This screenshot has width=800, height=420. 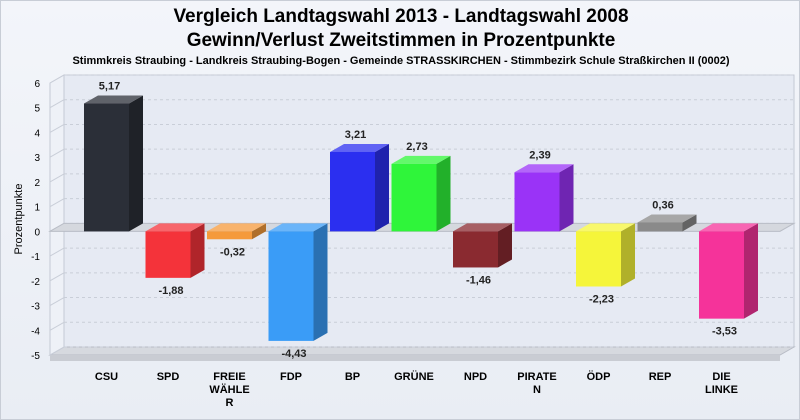 What do you see at coordinates (106, 377) in the screenshot?
I see `x-category-label: CSU` at bounding box center [106, 377].